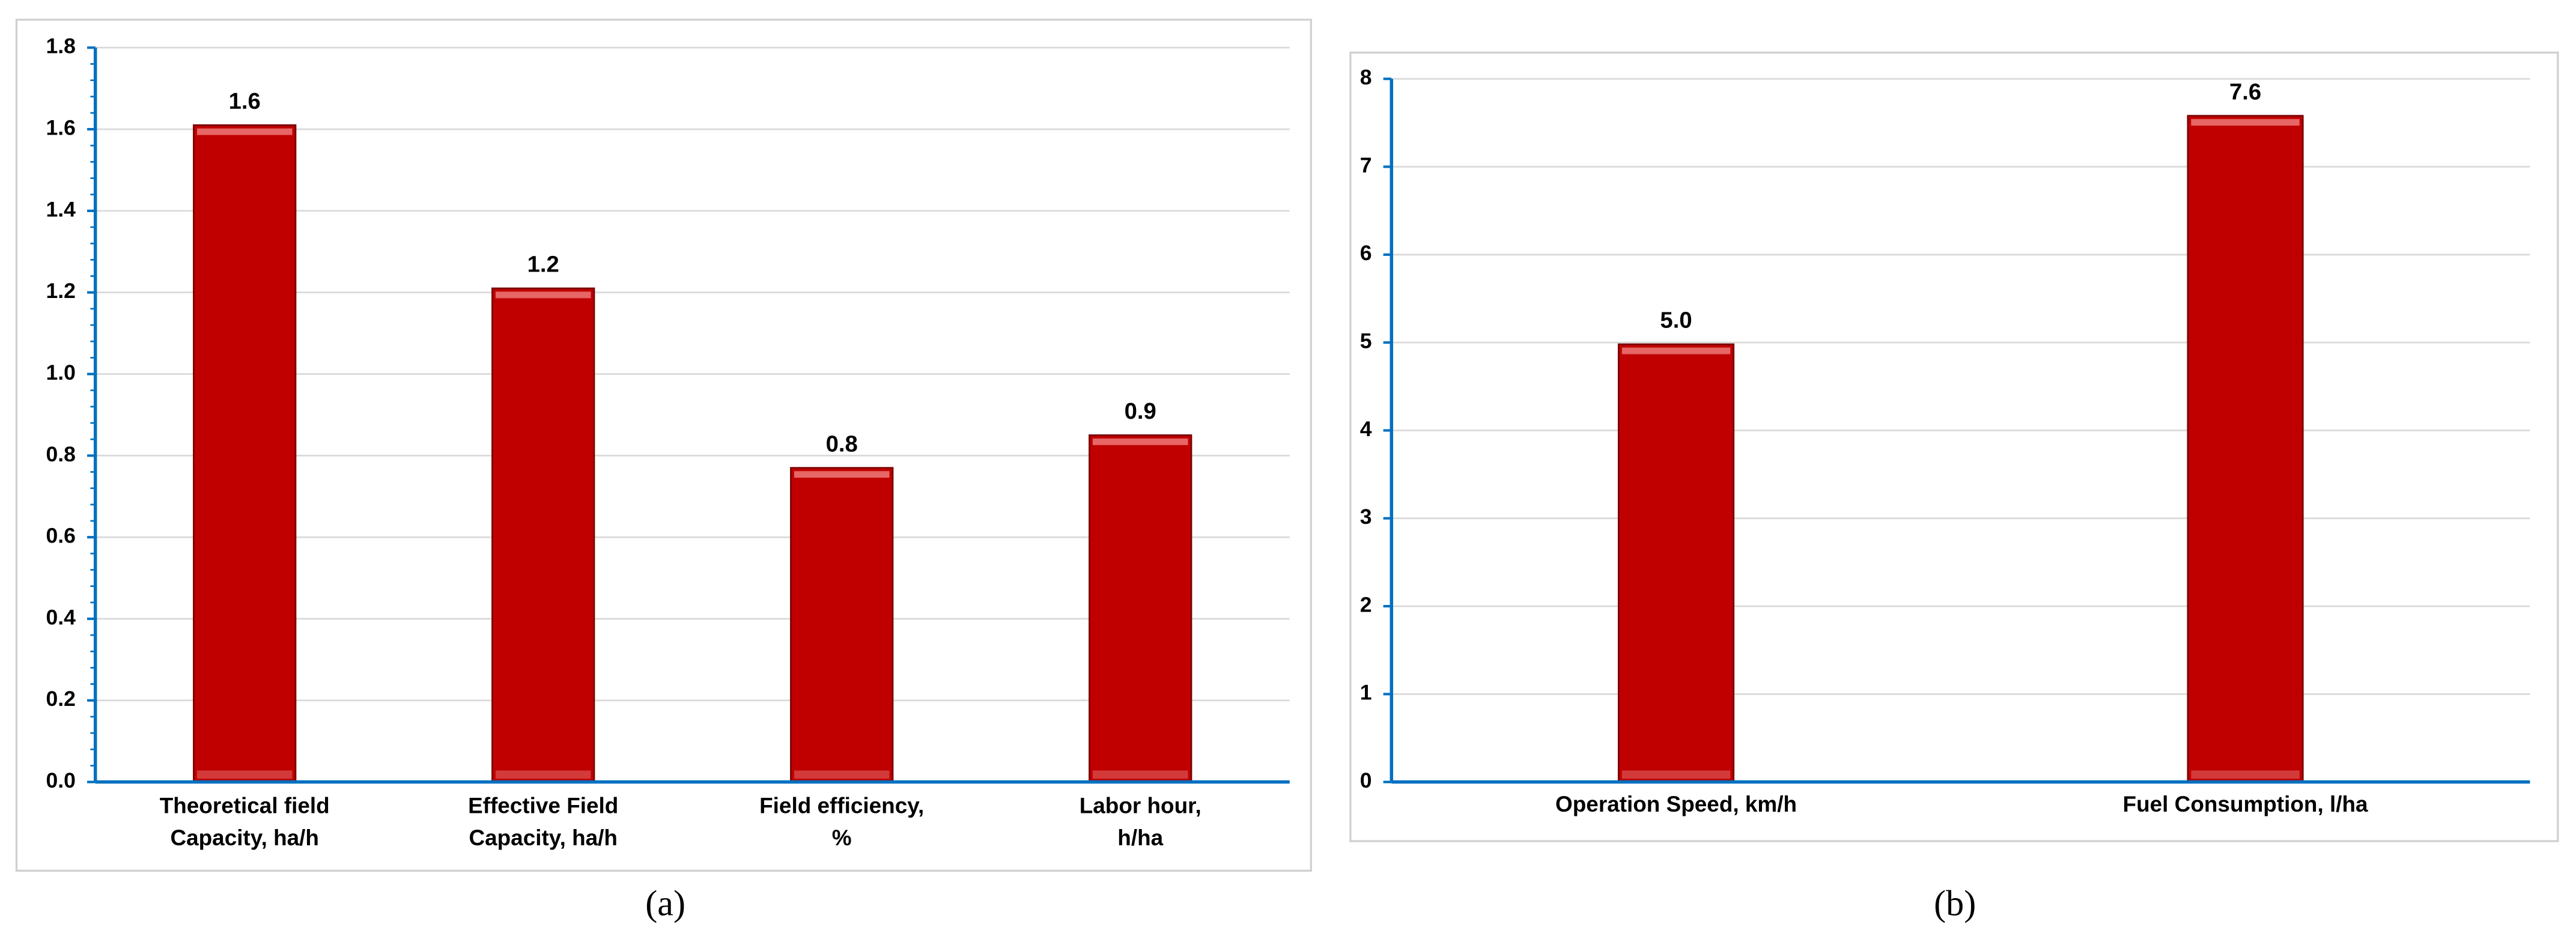 Image resolution: width=2576 pixels, height=942 pixels. Describe the element at coordinates (245, 822) in the screenshot. I see `x-tick-label: Theoretical field Capacity, ha/h` at that location.